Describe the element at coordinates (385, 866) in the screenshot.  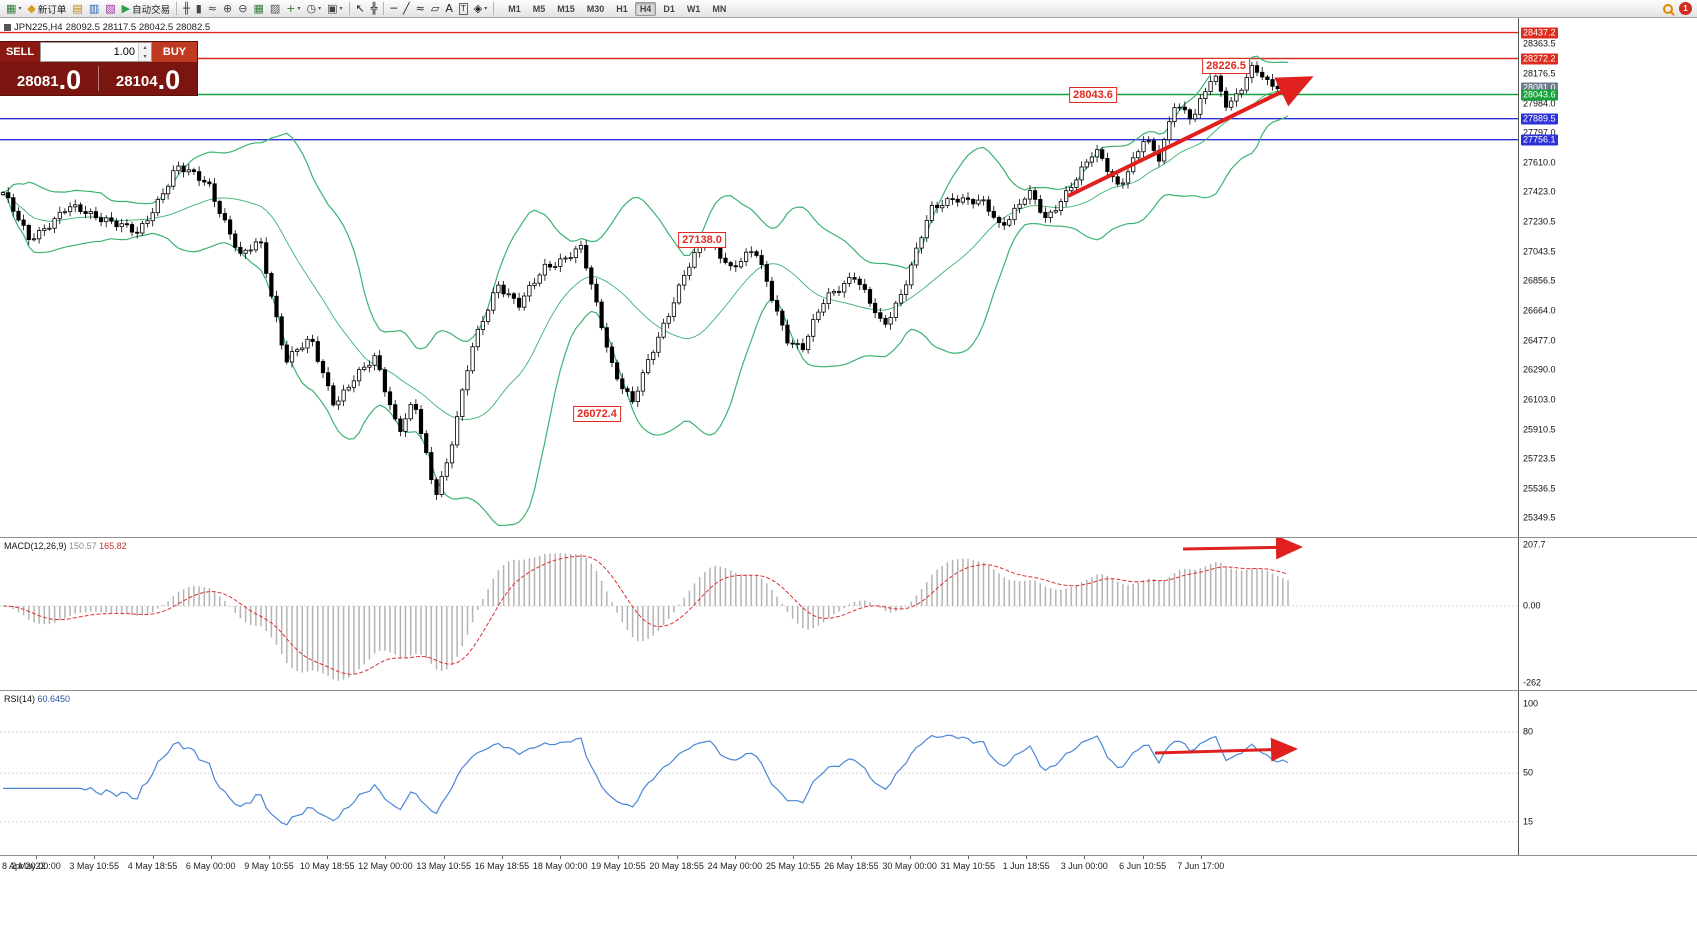
I see `time-axis-label: 12 May 00:00` at that location.